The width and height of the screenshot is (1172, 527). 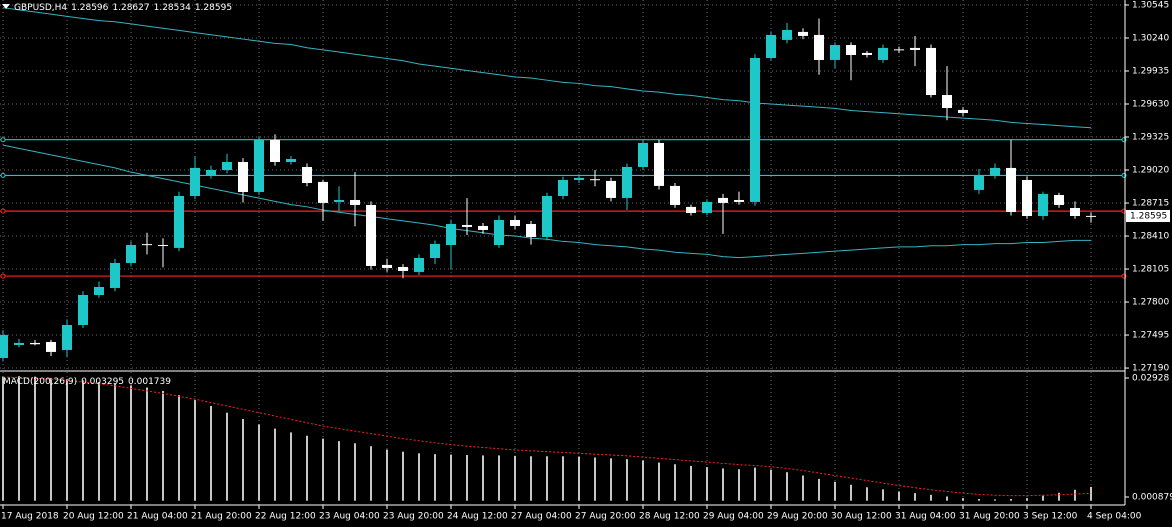 I want to click on signal-value: 0.001739, so click(x=149, y=382).